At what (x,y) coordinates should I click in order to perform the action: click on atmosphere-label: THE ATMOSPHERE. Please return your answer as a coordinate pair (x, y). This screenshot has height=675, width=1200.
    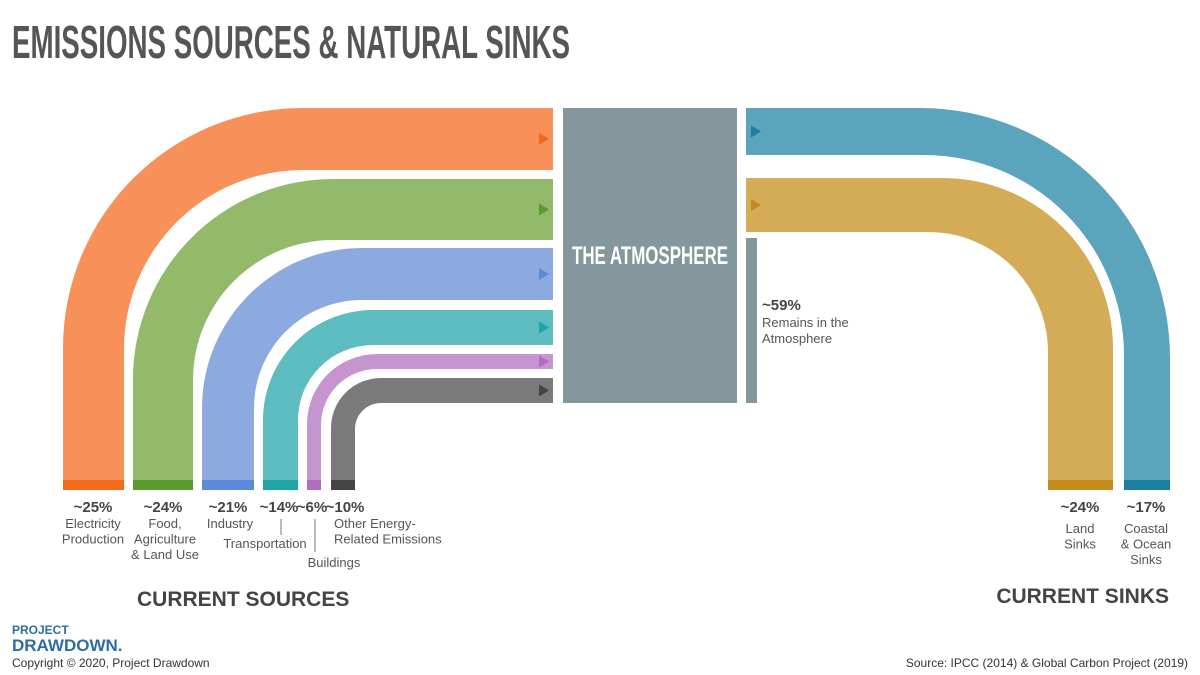
    Looking at the image, I should click on (650, 256).